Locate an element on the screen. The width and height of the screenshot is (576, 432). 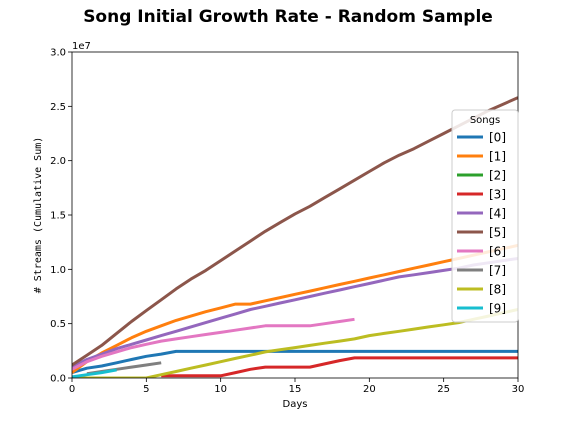
legend-label: [1] is located at coordinates (497, 157).